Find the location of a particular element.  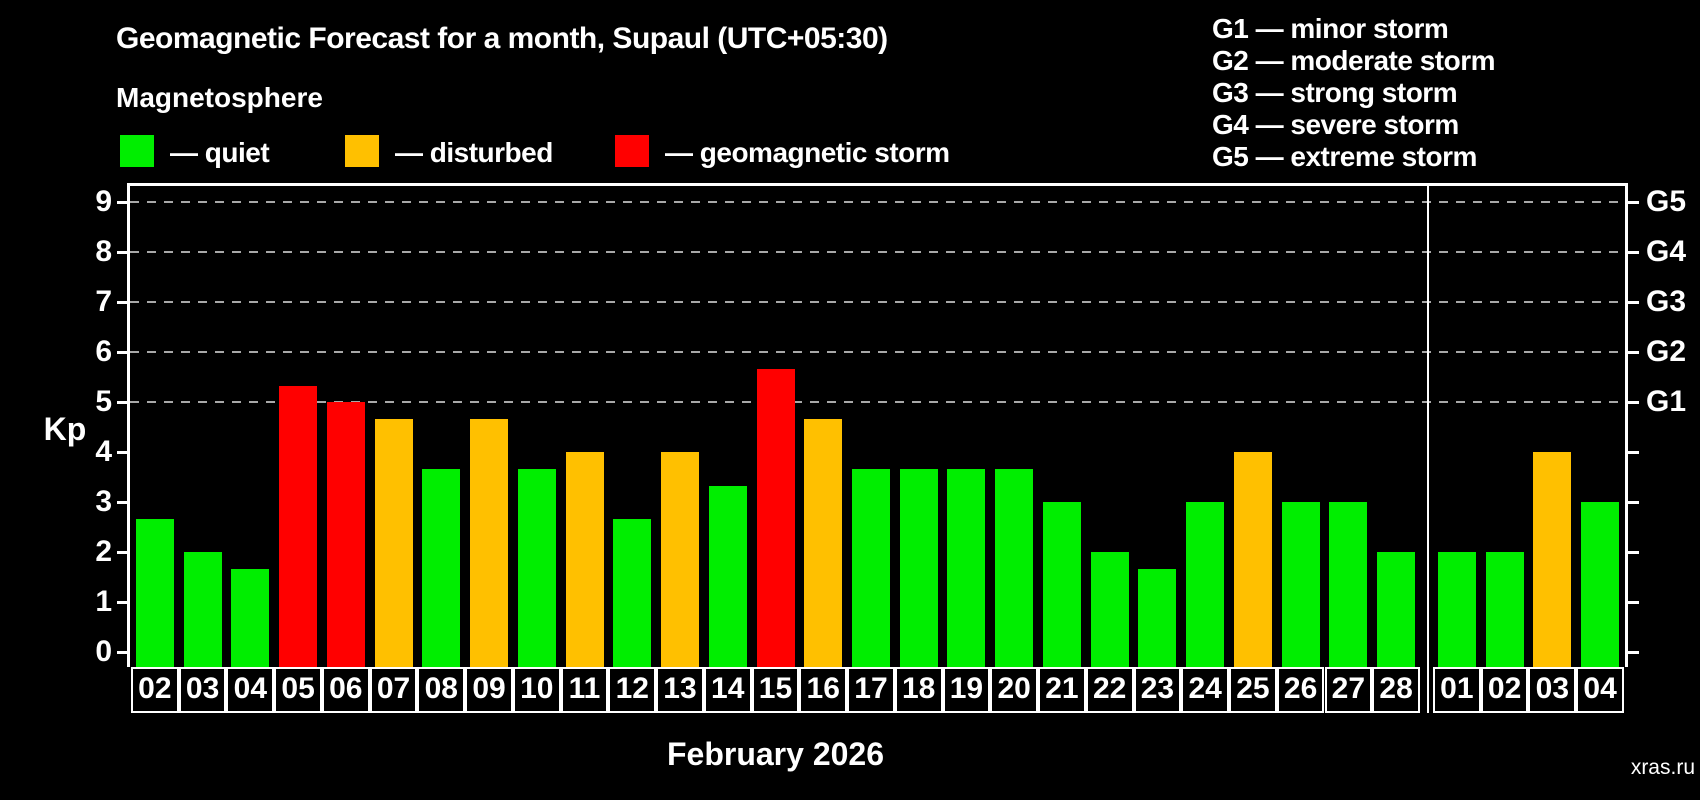

y-tick-label-3: 3 is located at coordinates (103, 501).